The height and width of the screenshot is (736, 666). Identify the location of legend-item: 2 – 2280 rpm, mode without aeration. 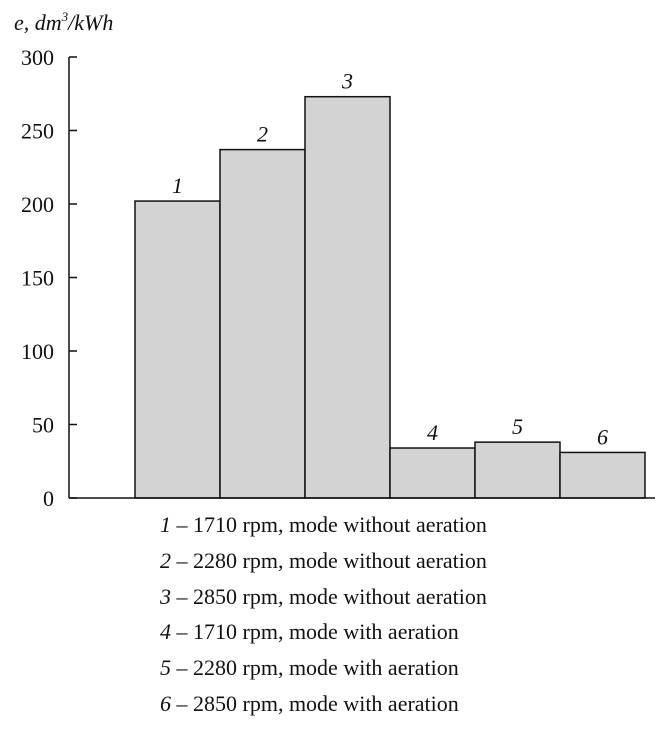
(323, 566).